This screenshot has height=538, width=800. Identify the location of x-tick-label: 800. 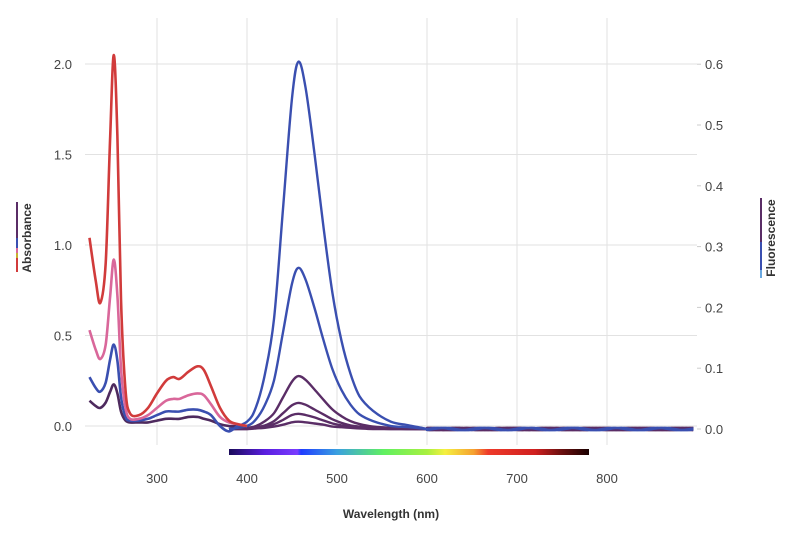
(607, 478).